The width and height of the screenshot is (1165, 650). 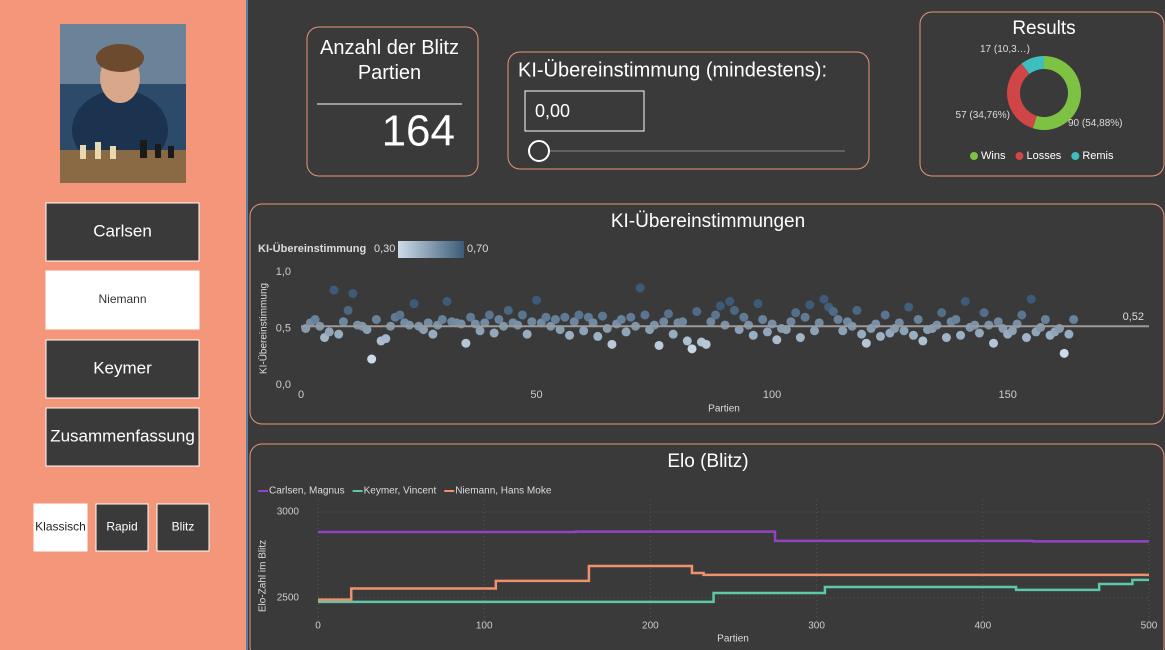 I want to click on x-tick-label: 50, so click(x=536, y=395).